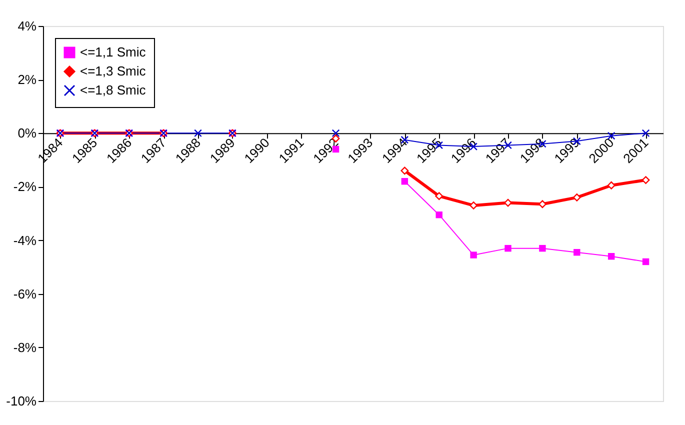 This screenshot has height=425, width=685. What do you see at coordinates (27, 26) in the screenshot?
I see `y-tick-label: 4%` at bounding box center [27, 26].